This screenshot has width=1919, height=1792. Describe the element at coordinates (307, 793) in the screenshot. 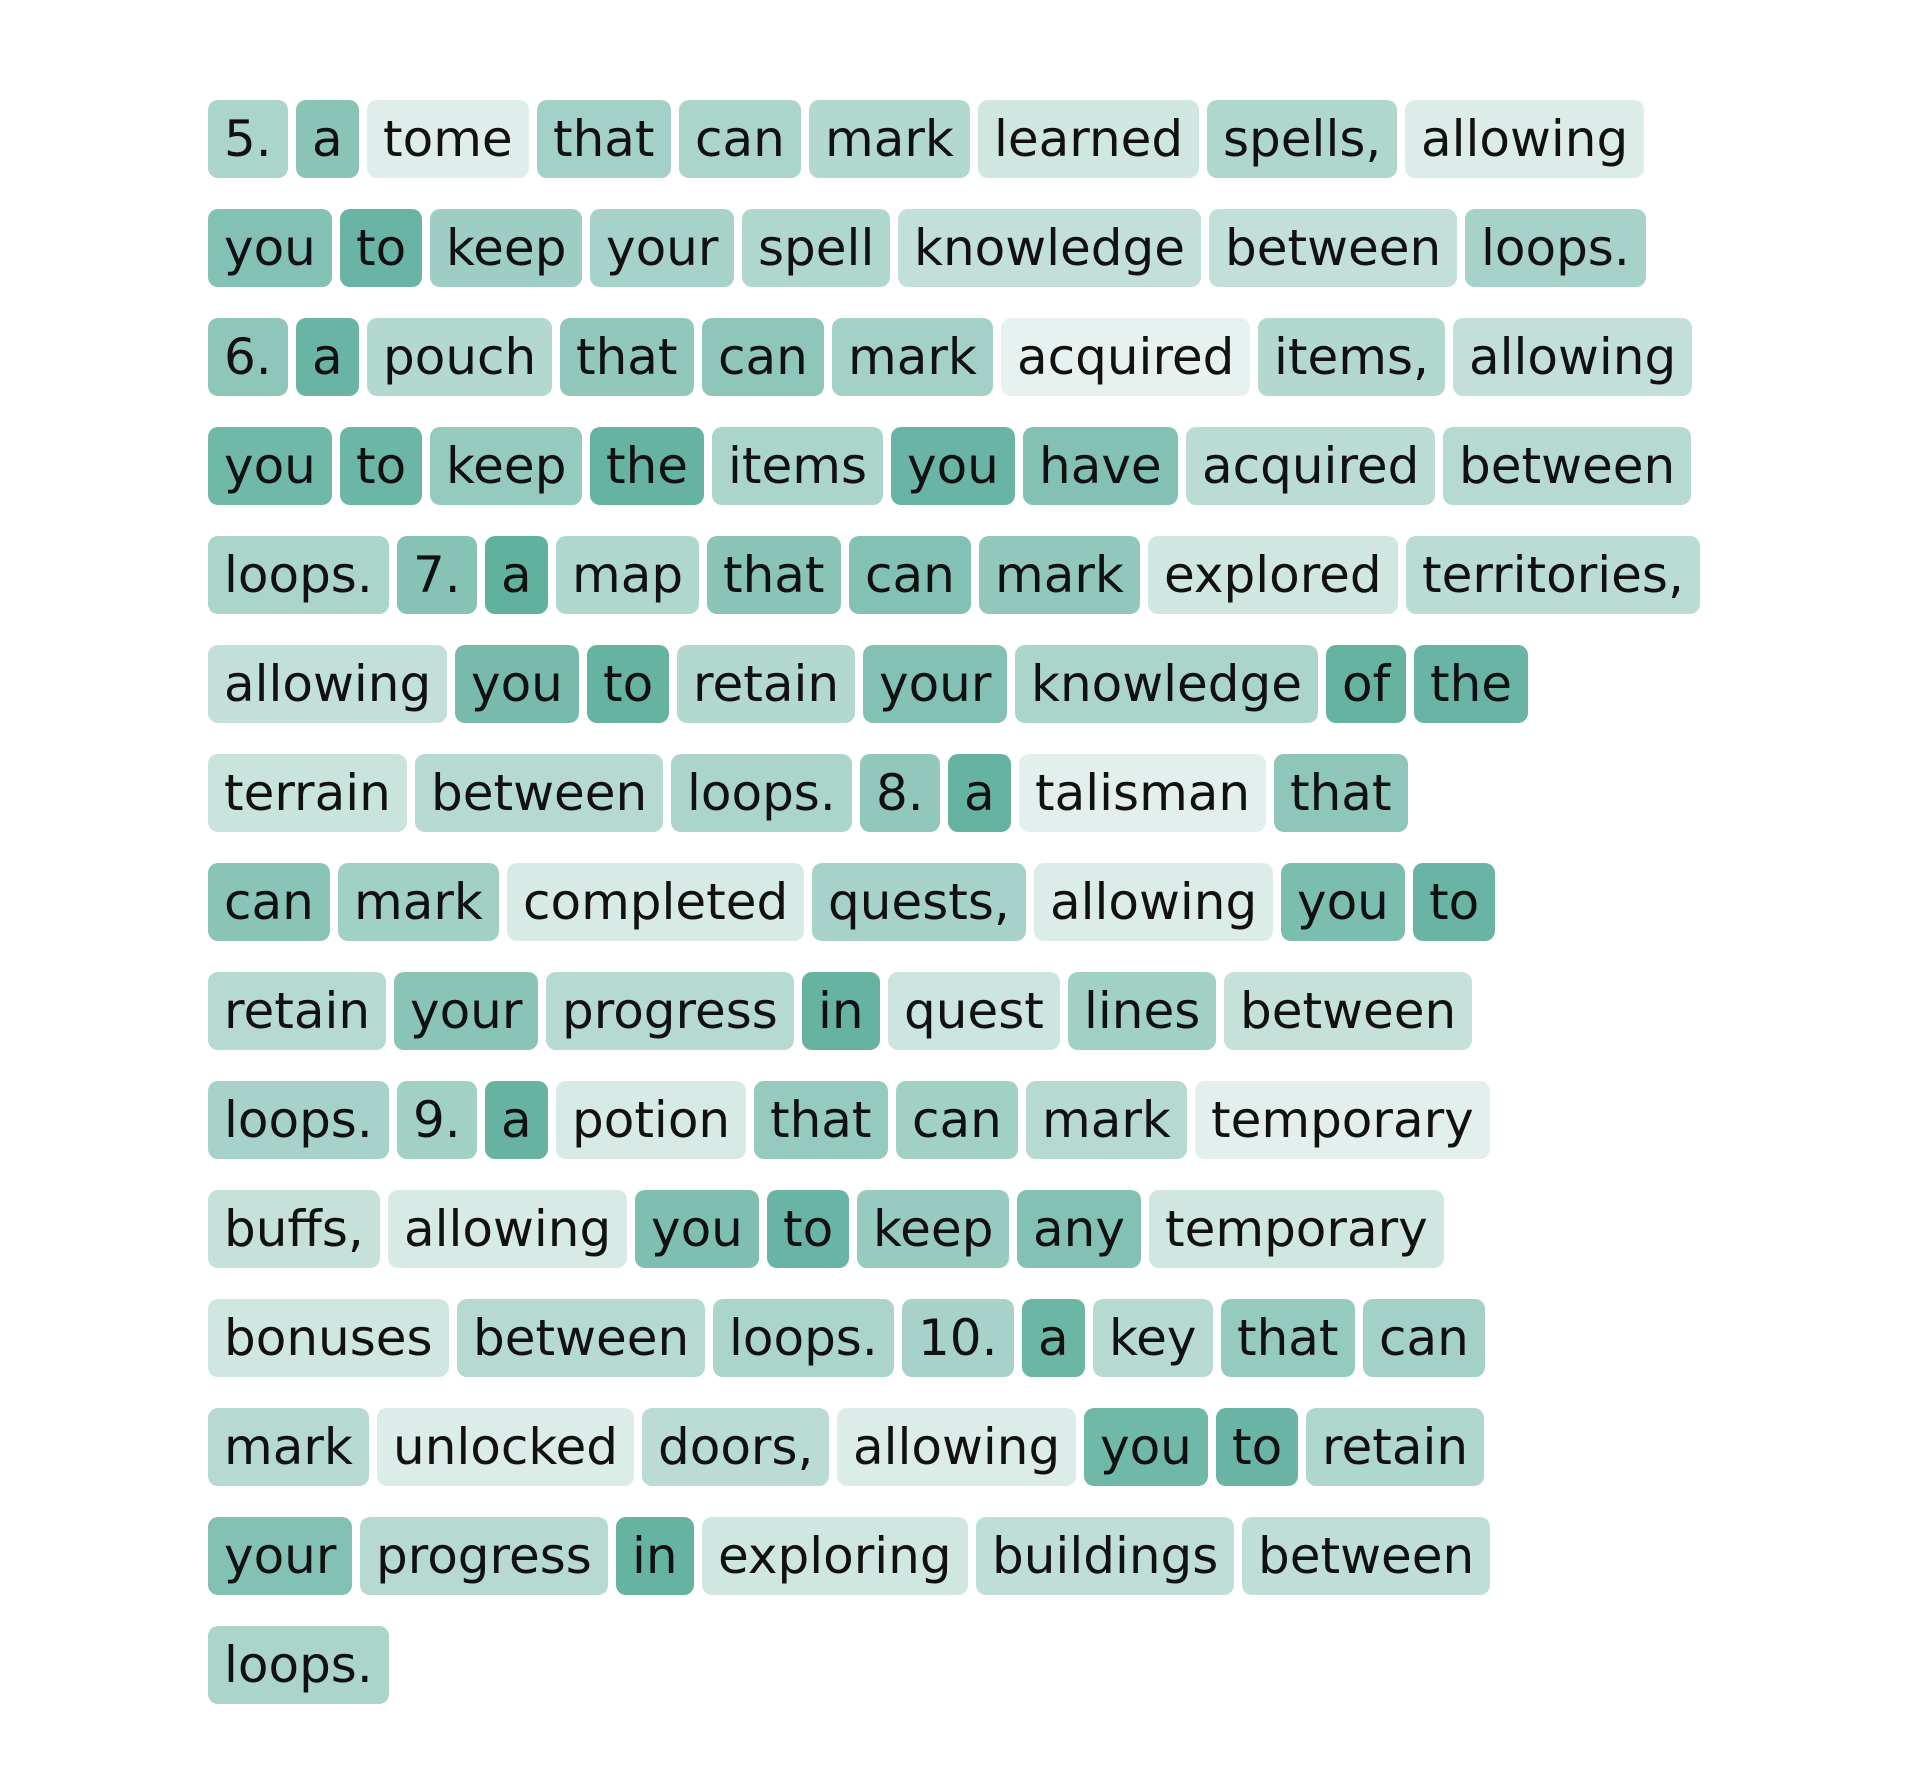

I see `token: terrain` at that location.